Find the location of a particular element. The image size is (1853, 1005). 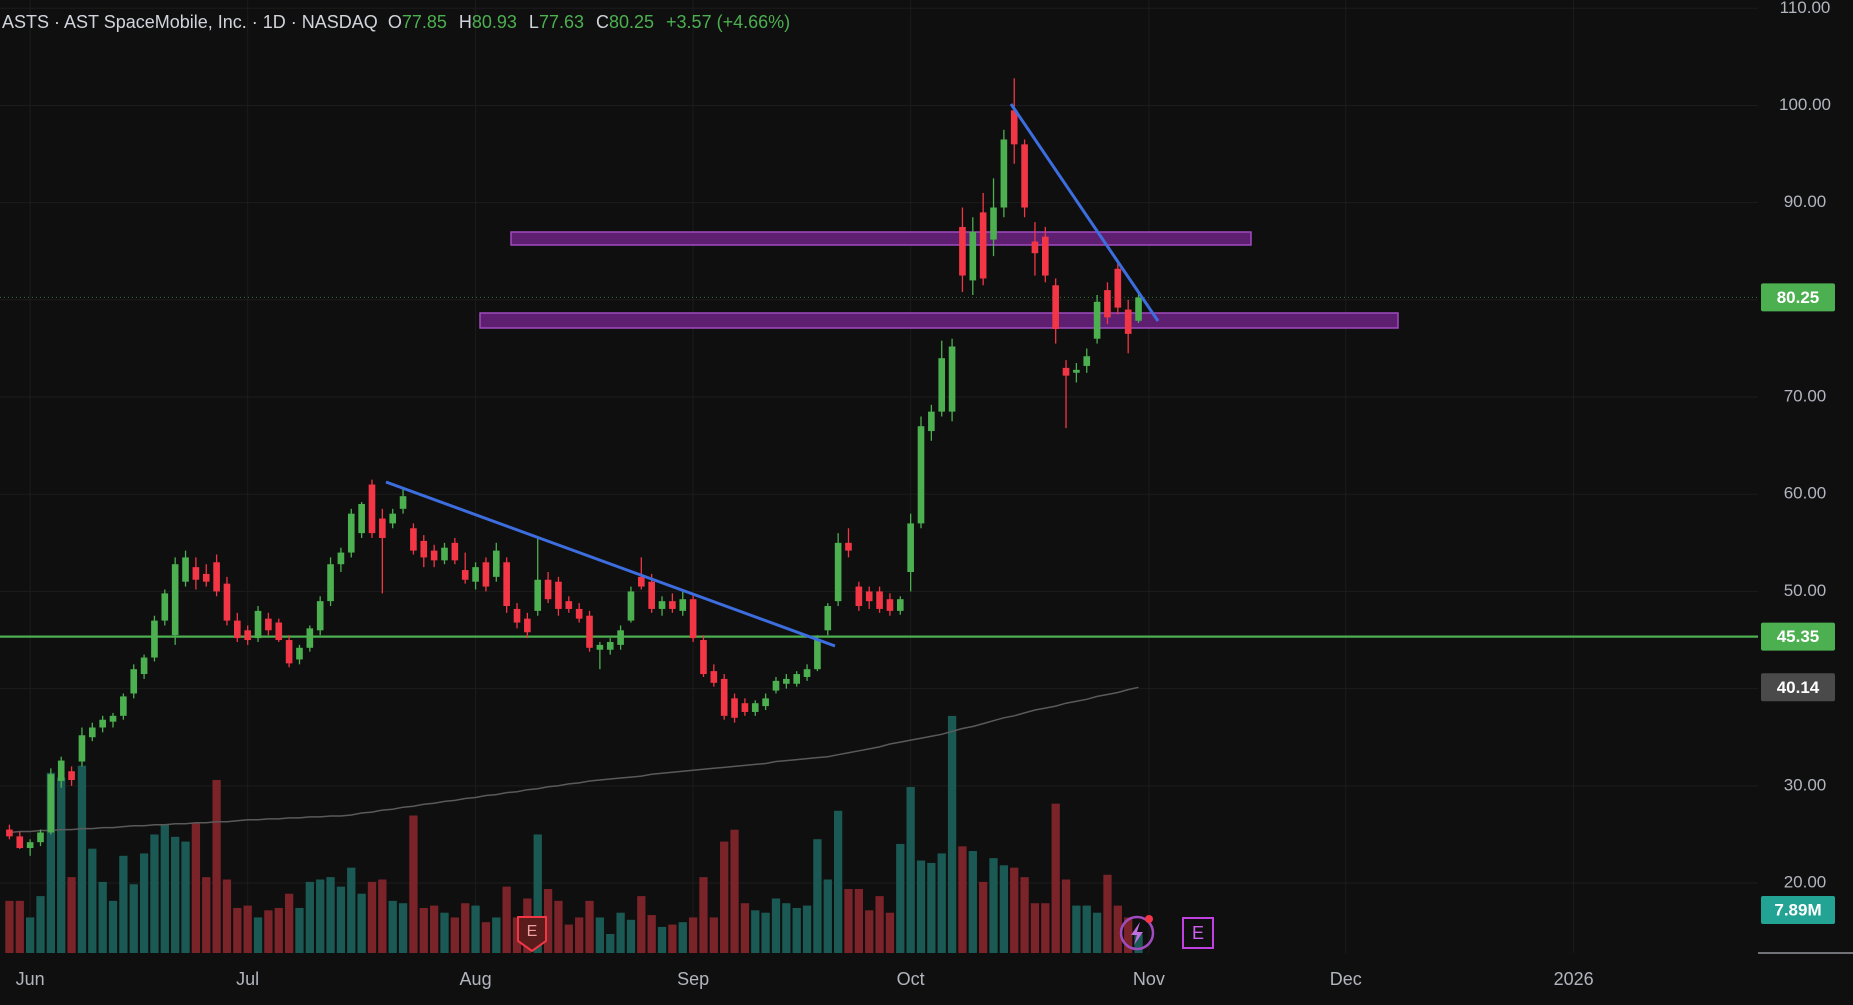

ohlc-key: O is located at coordinates (394, 22).